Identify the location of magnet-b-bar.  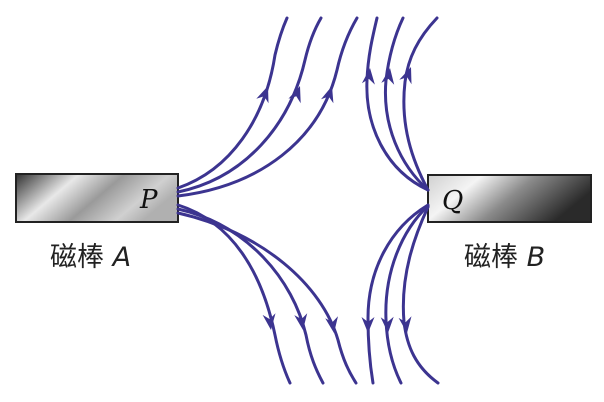
(509, 198).